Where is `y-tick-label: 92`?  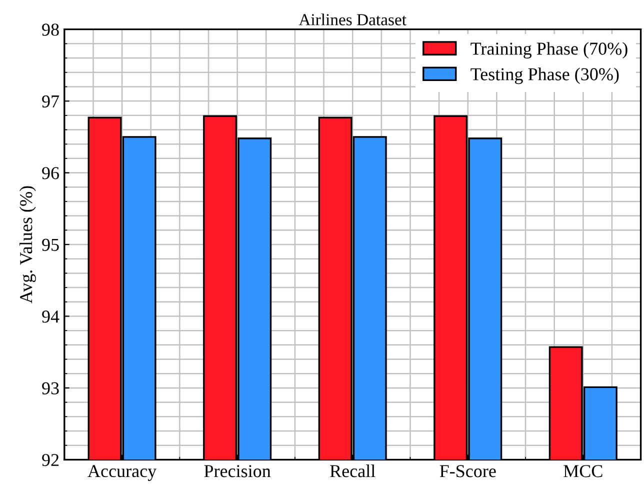
y-tick-label: 92 is located at coordinates (50, 460).